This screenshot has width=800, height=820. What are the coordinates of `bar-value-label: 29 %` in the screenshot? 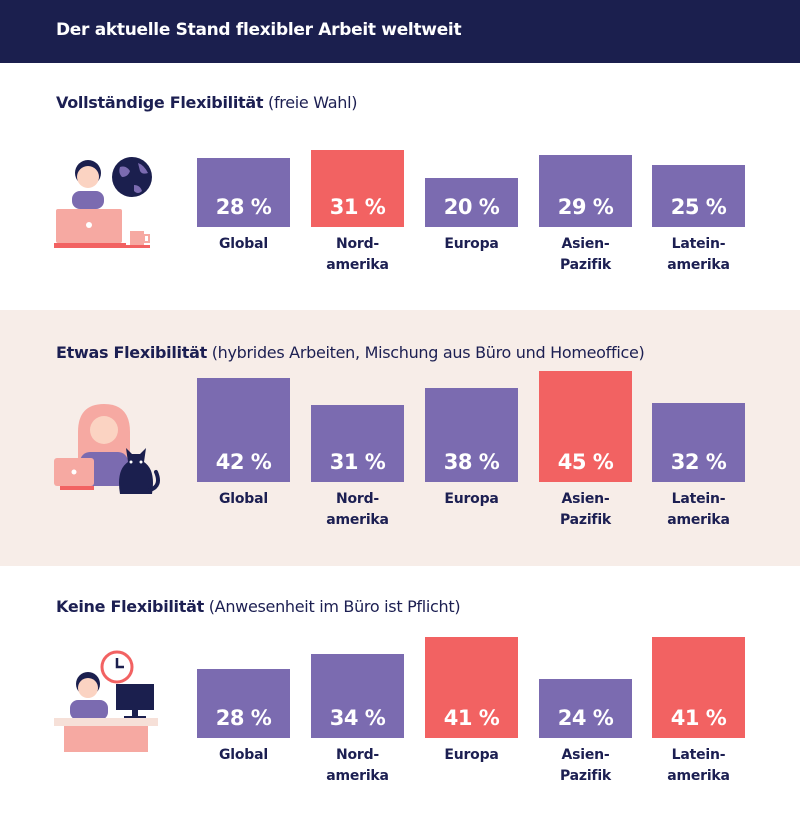 It's located at (585, 207).